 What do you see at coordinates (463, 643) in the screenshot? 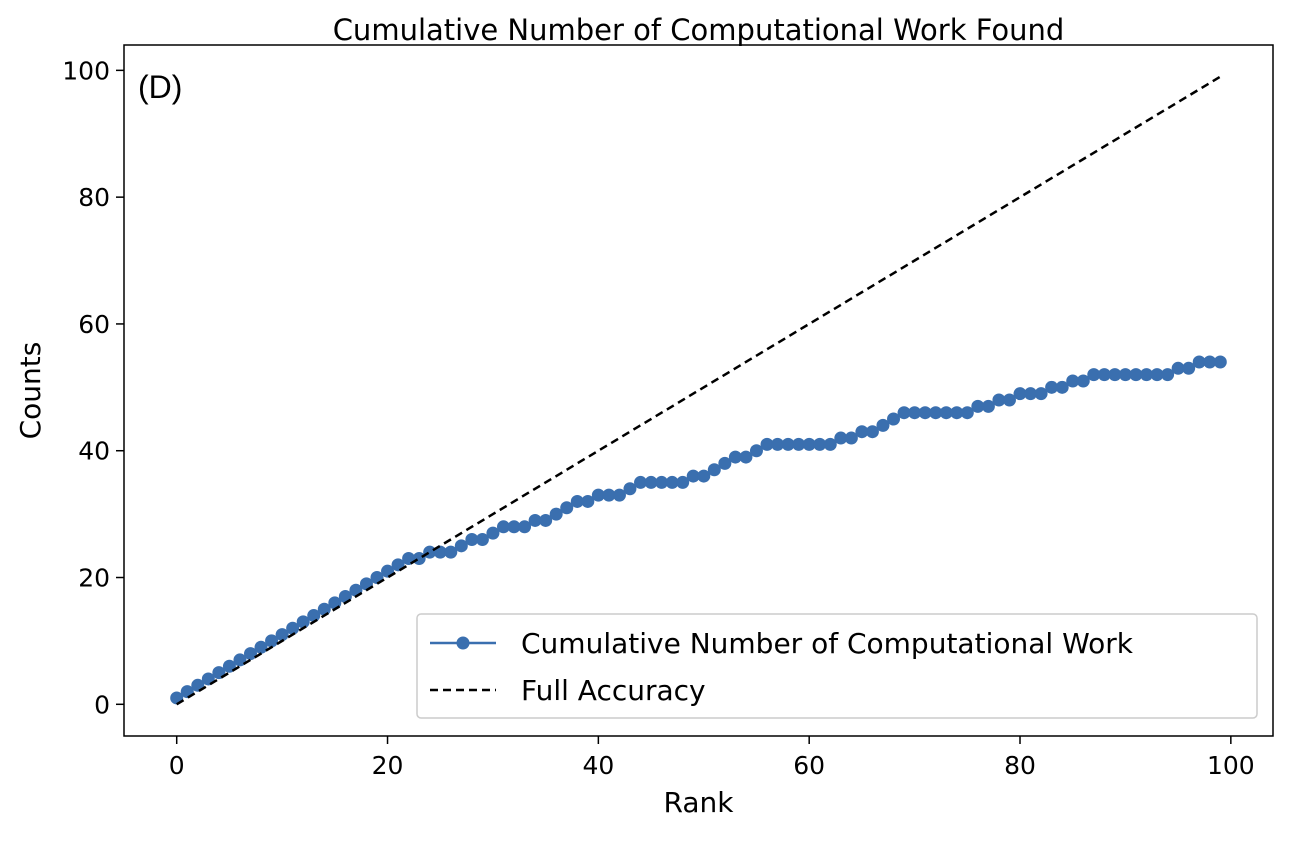
I see `legend-marker-cumulative` at bounding box center [463, 643].